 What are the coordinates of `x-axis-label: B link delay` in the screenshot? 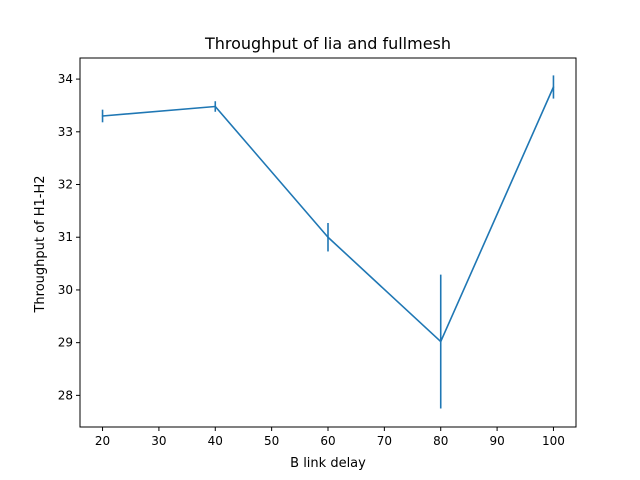 It's located at (328, 463).